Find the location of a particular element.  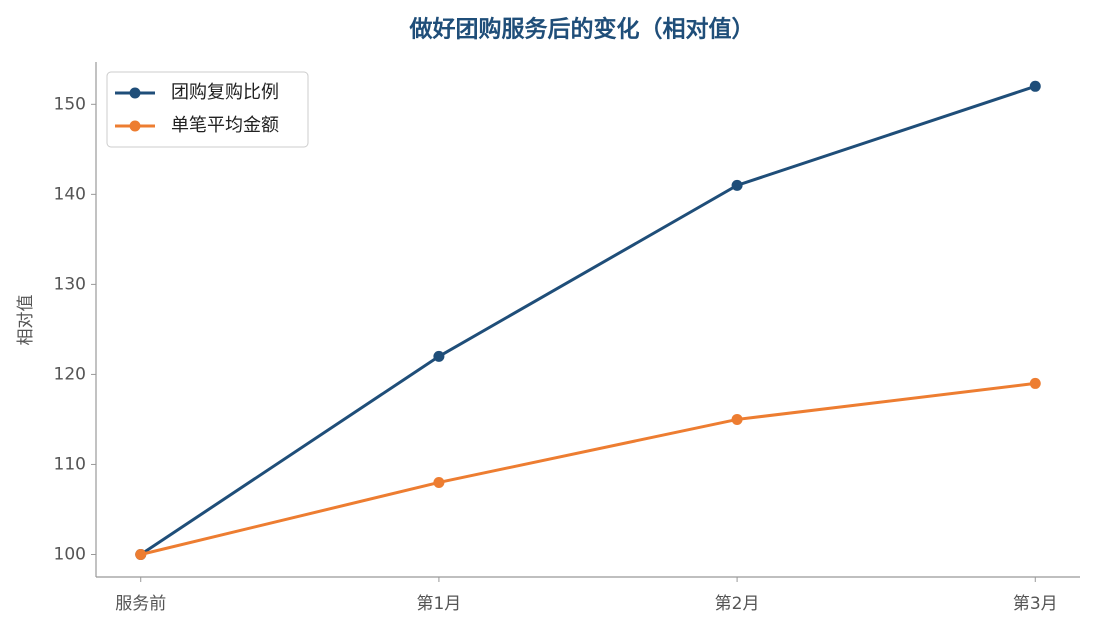

x-tick-label: 服务前 is located at coordinates (140, 604).